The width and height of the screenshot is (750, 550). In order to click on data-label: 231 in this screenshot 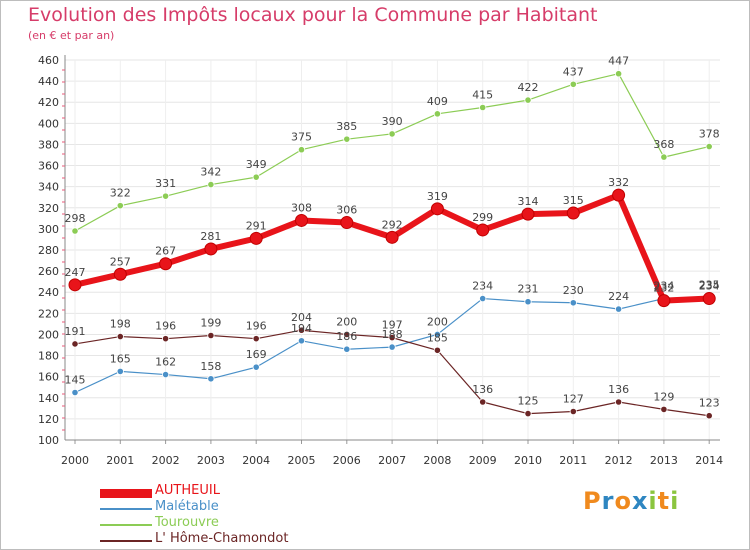, I will do `click(528, 289)`.